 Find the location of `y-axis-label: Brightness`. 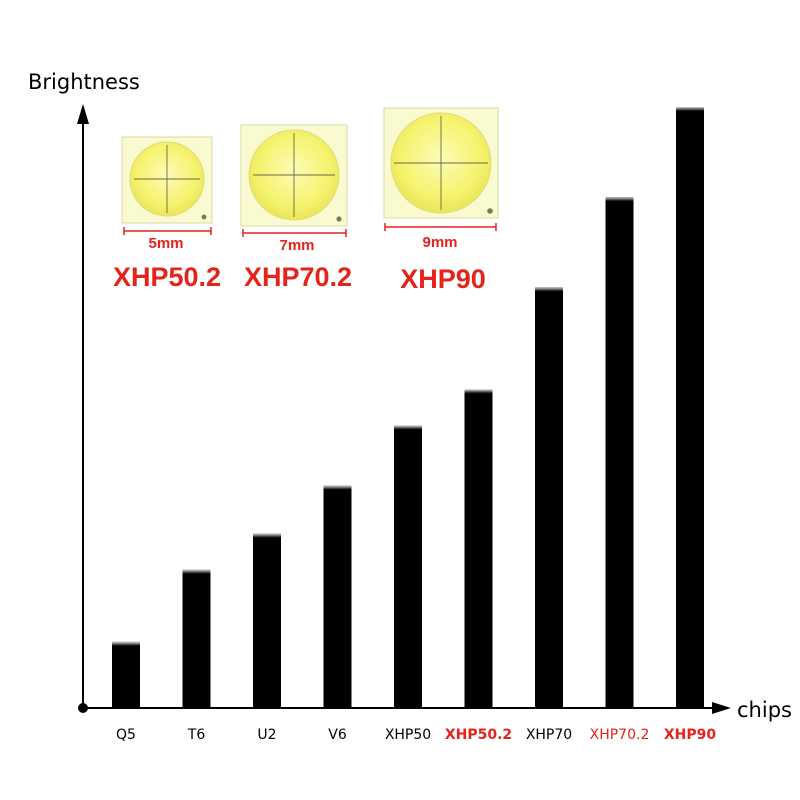

y-axis-label: Brightness is located at coordinates (84, 82).